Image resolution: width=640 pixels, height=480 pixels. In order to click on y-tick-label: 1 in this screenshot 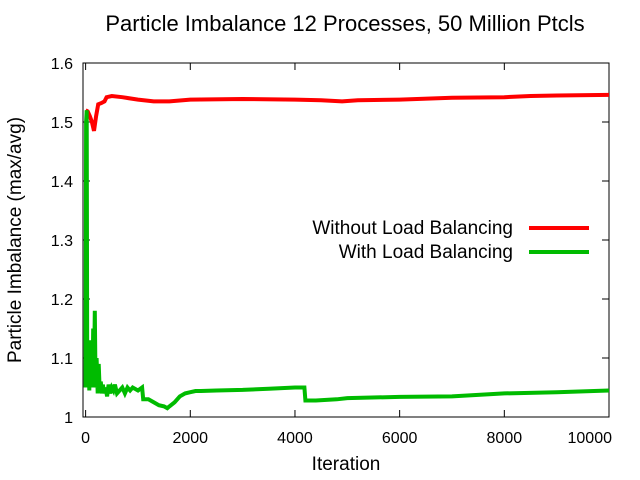, I will do `click(68, 418)`.